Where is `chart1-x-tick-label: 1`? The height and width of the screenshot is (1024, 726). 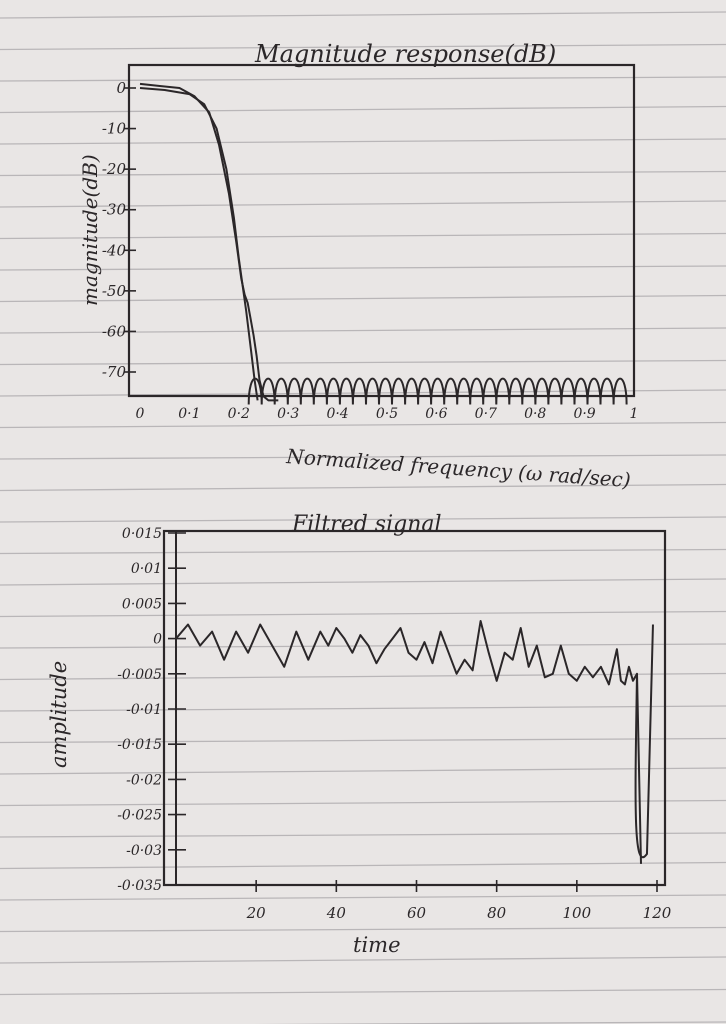 chart1-x-tick-label: 1 is located at coordinates (634, 414).